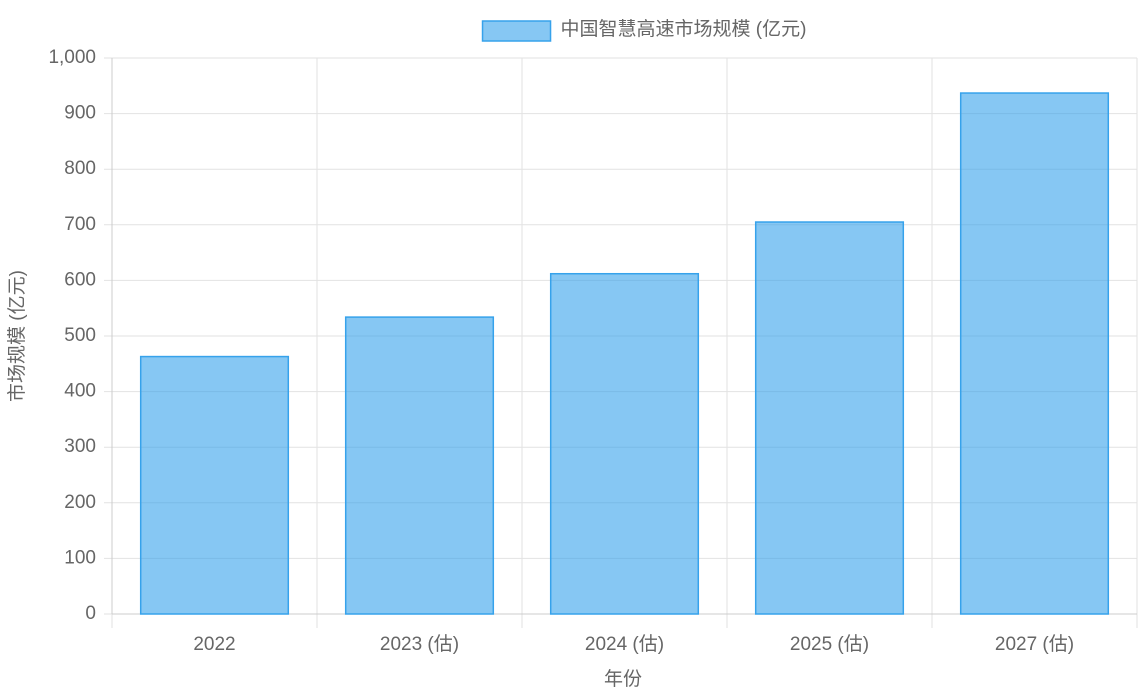  Describe the element at coordinates (80, 502) in the screenshot. I see `y-tick-label: 200` at that location.